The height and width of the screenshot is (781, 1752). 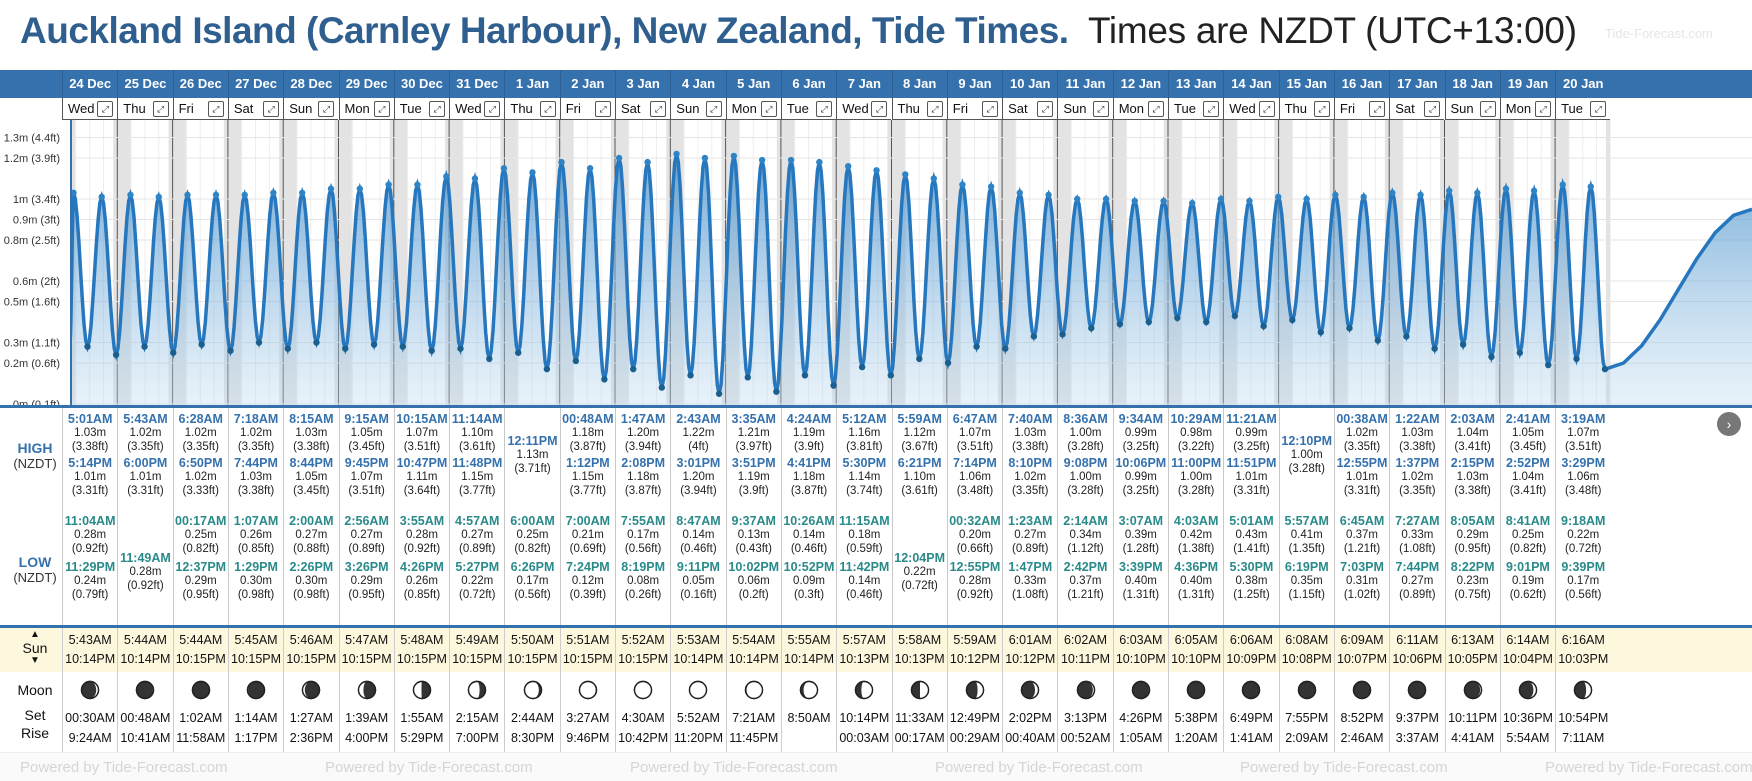 What do you see at coordinates (366, 581) in the screenshot?
I see `tide-height-m: 0.29m` at bounding box center [366, 581].